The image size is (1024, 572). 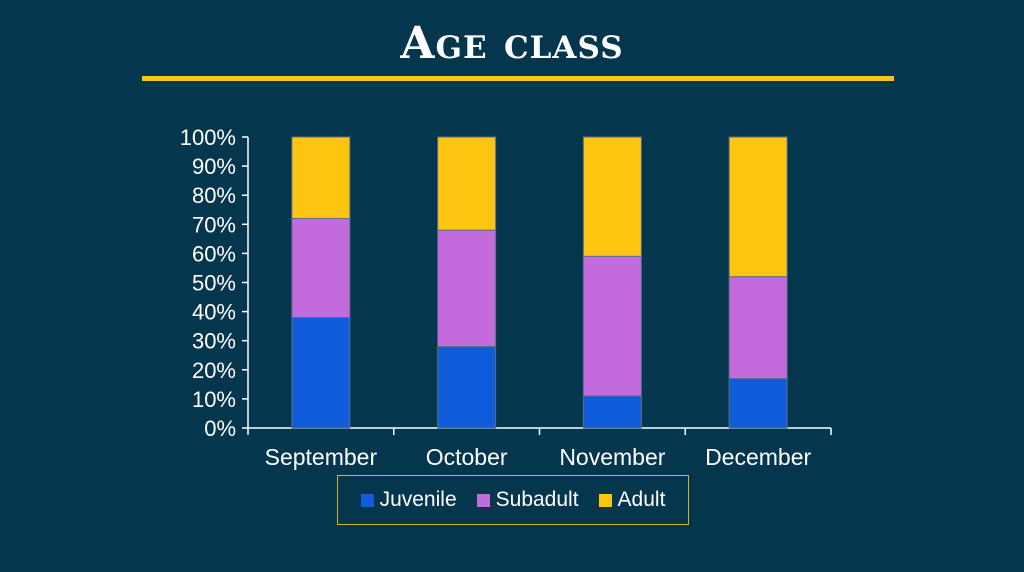 I want to click on title-underline, so click(x=518, y=78).